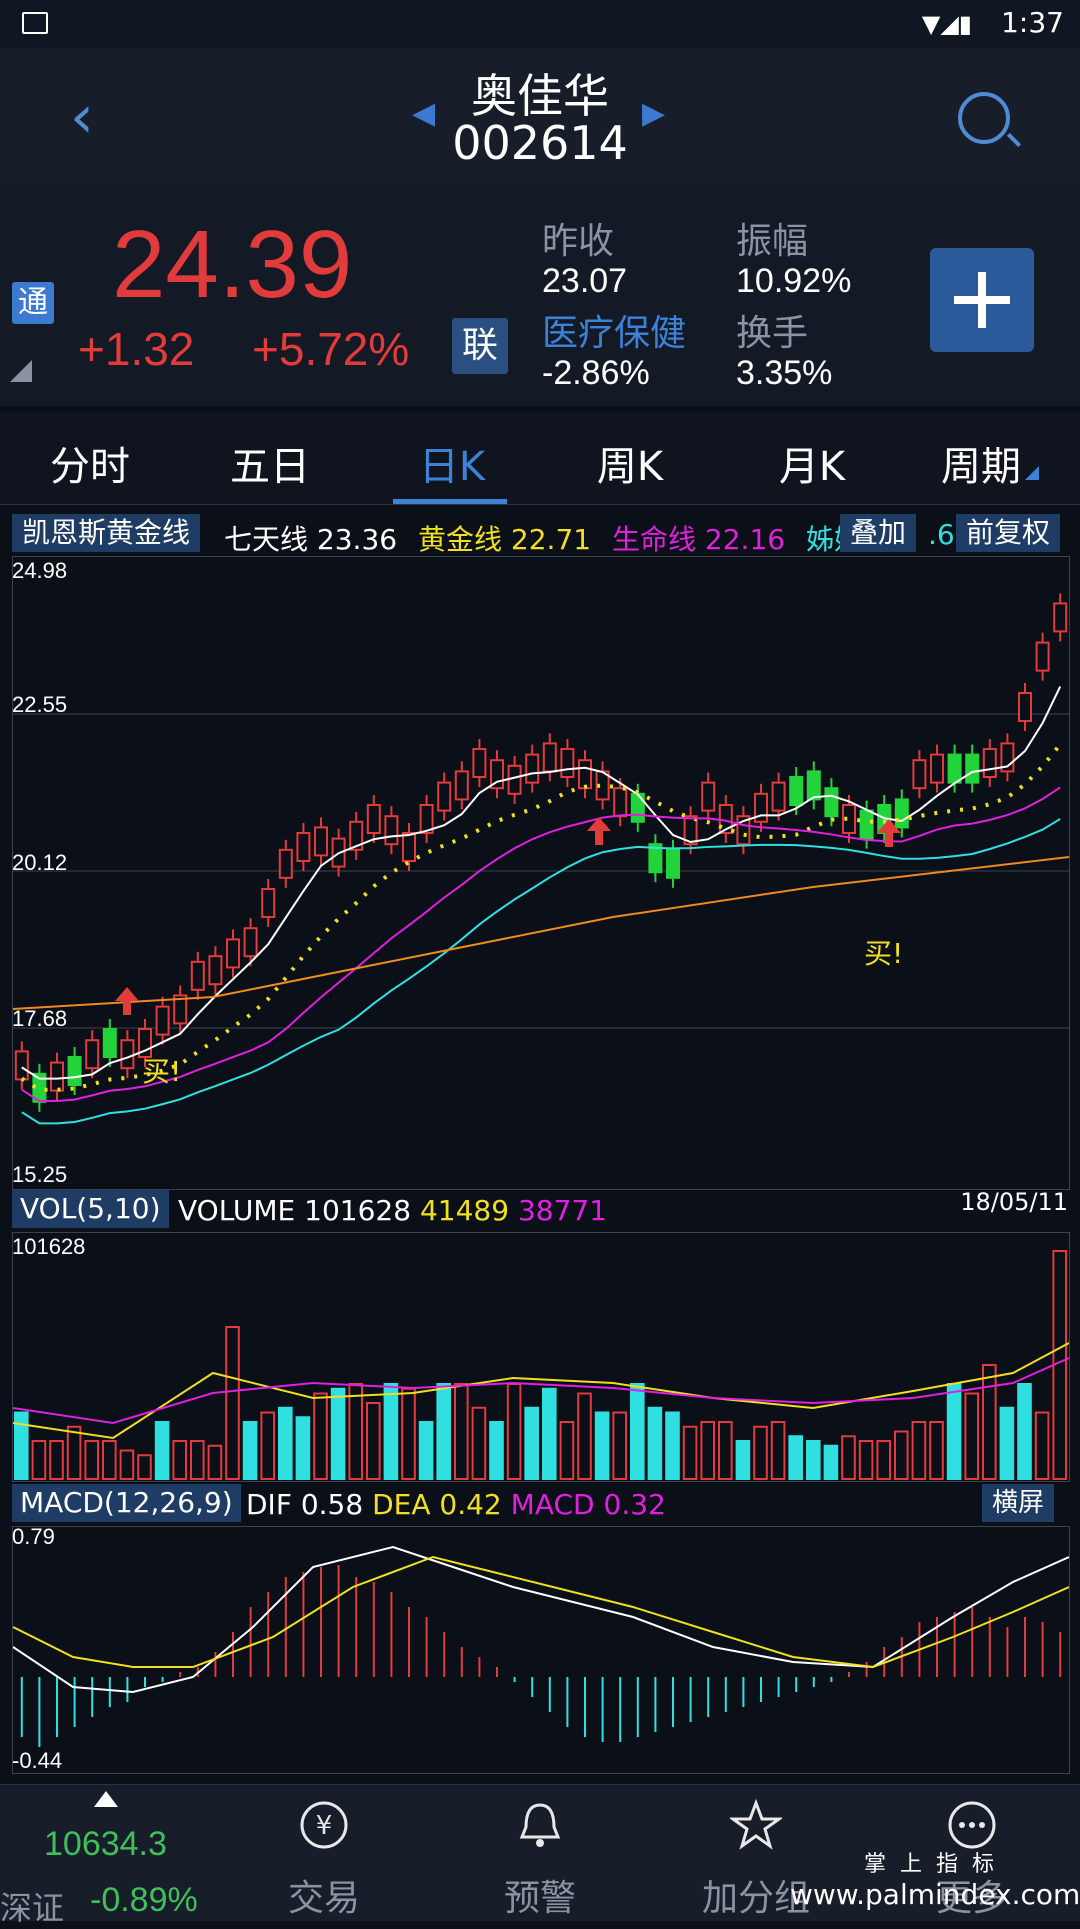  Describe the element at coordinates (331, 349) in the screenshot. I see `price-change-pct: +5.72%` at that location.